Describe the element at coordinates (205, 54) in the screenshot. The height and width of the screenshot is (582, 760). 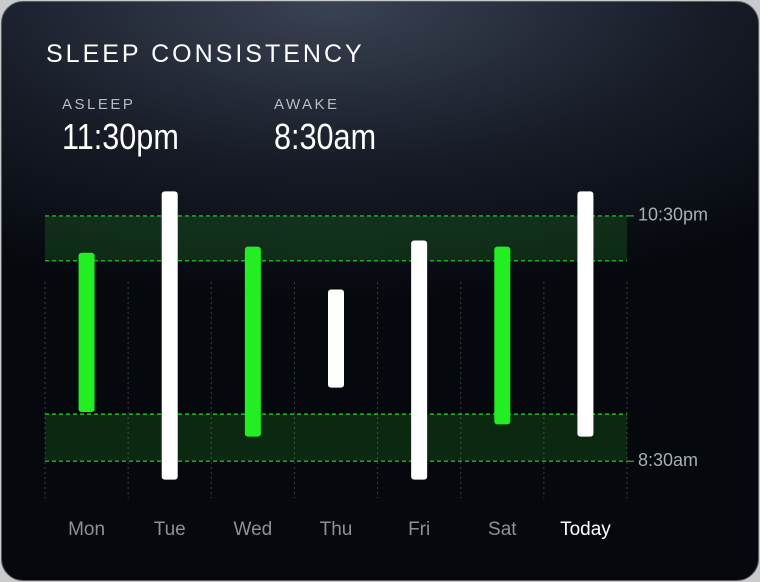
I see `card-title: SLEEP CONSISTENCY` at that location.